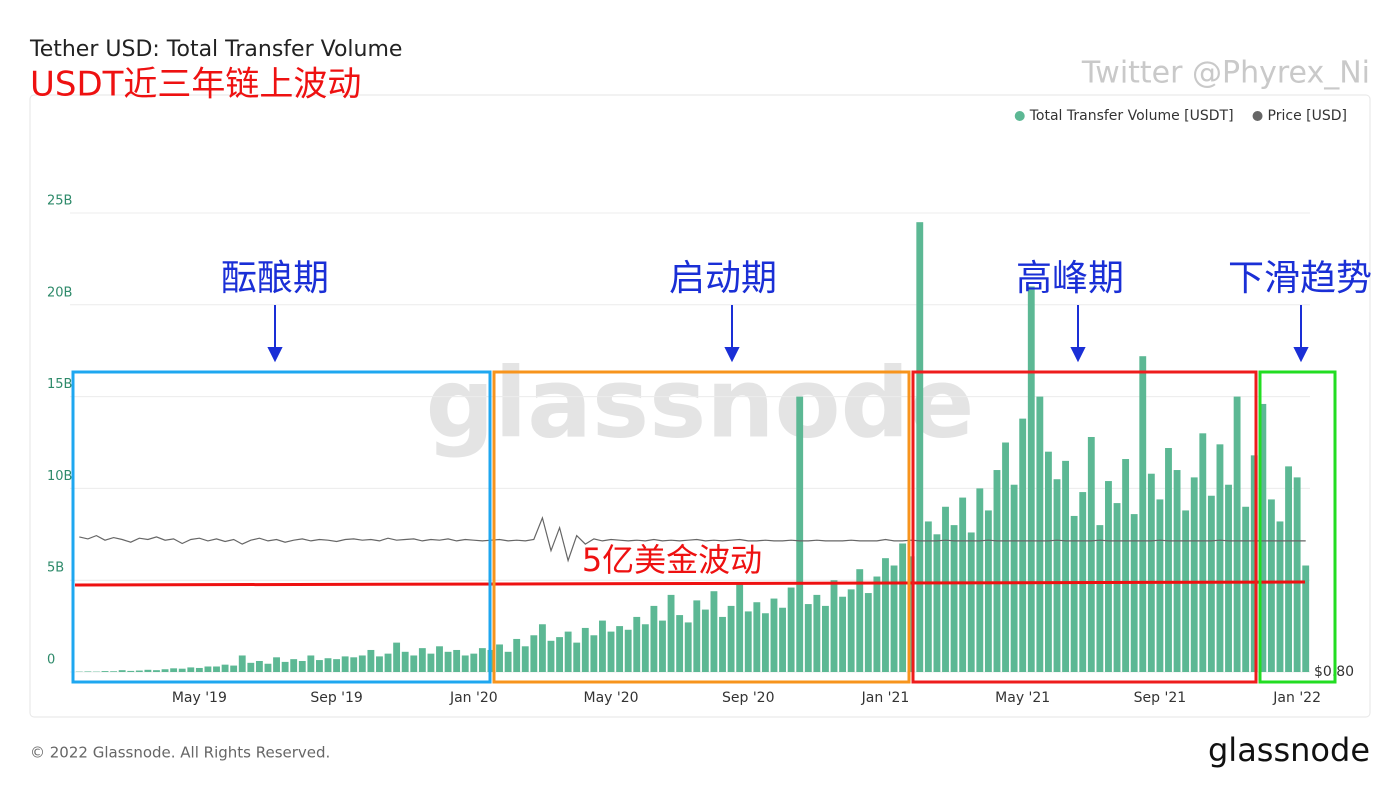 The height and width of the screenshot is (788, 1400). Describe the element at coordinates (336, 698) in the screenshot. I see `x-tick-label: Sep '19` at that location.